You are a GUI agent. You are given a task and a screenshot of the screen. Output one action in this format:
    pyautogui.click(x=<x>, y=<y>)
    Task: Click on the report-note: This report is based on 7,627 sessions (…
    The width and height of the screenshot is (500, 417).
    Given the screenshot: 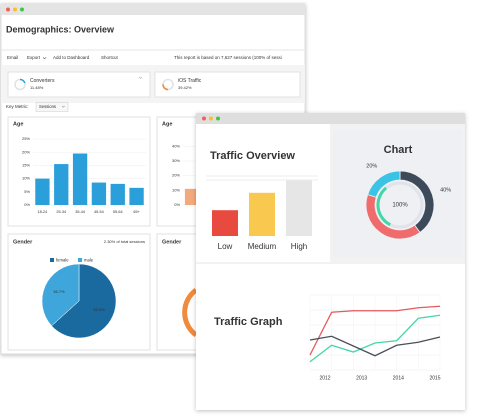 What is the action you would take?
    pyautogui.click(x=228, y=57)
    